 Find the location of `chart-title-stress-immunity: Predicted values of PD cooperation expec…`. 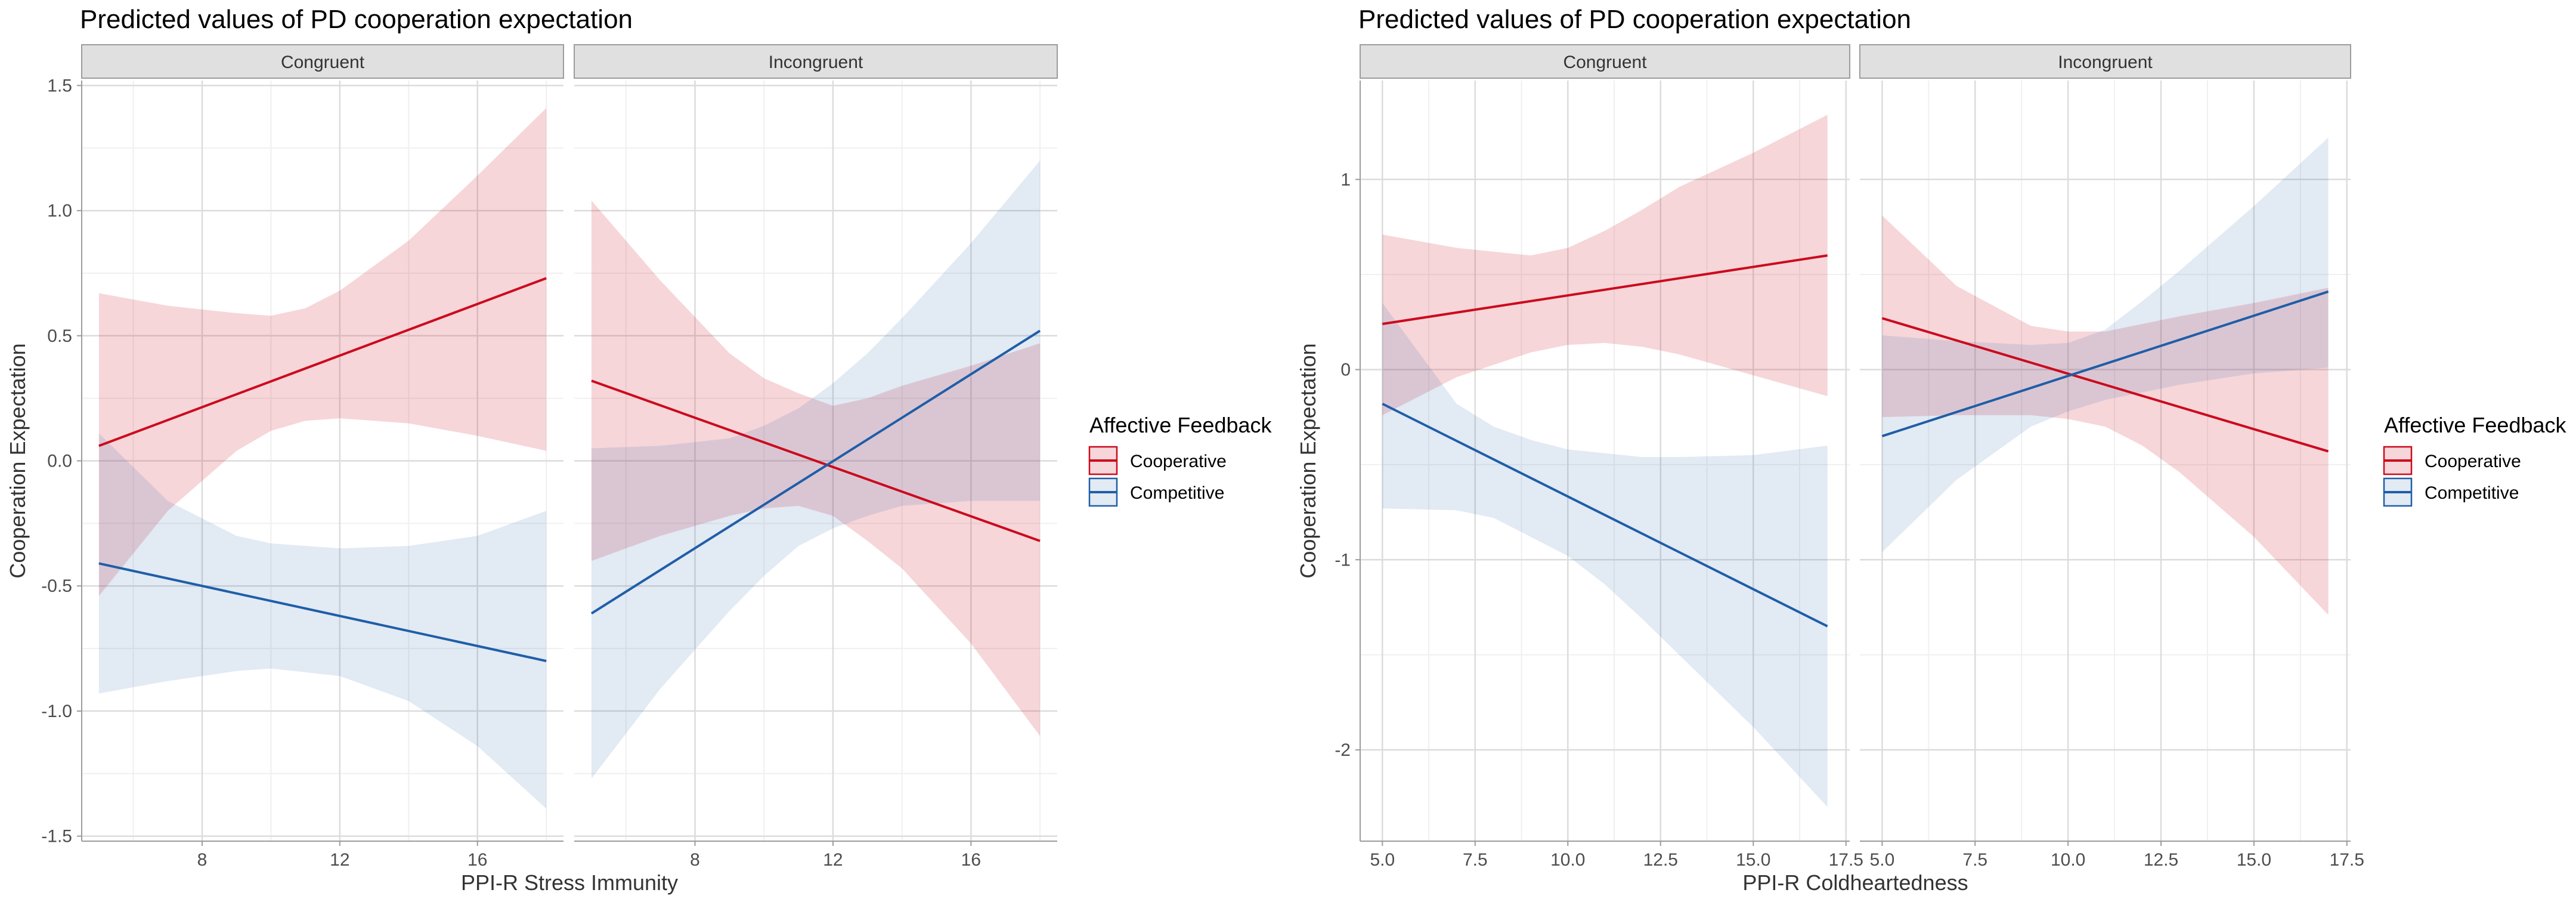

chart-title-stress-immunity: Predicted values of PD cooperation expec… is located at coordinates (357, 19).